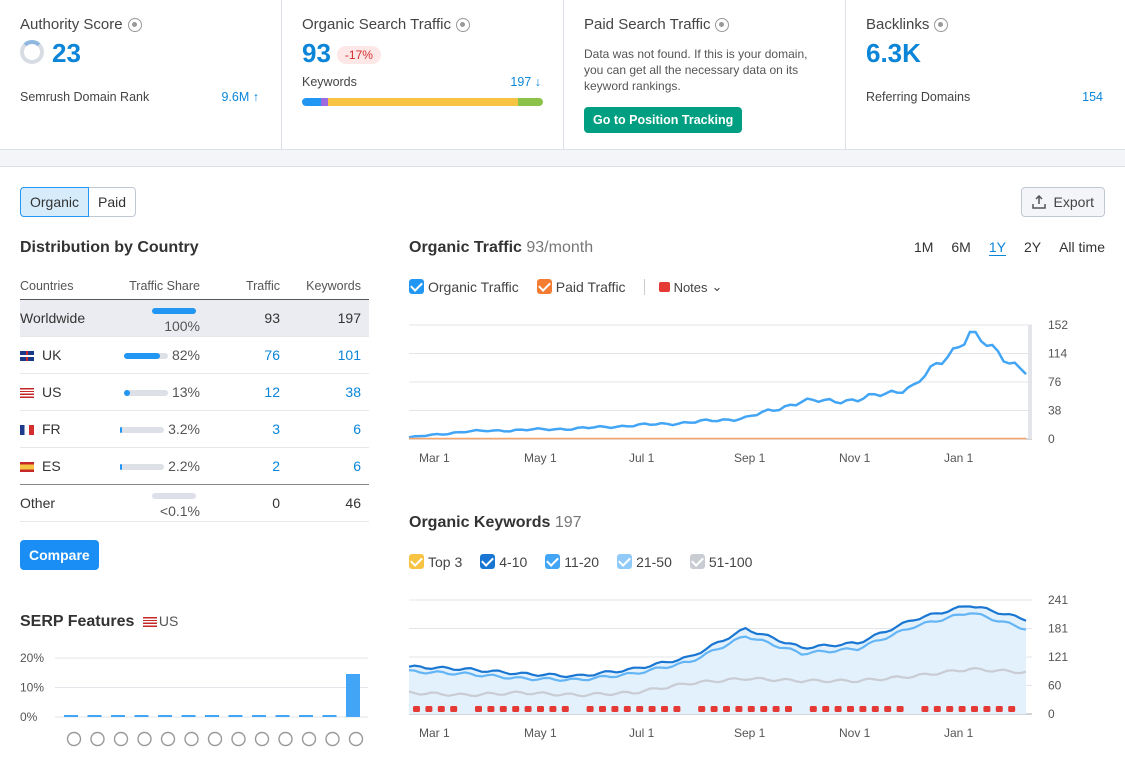  Describe the element at coordinates (248, 355) in the screenshot. I see `traffic-value: 76` at that location.